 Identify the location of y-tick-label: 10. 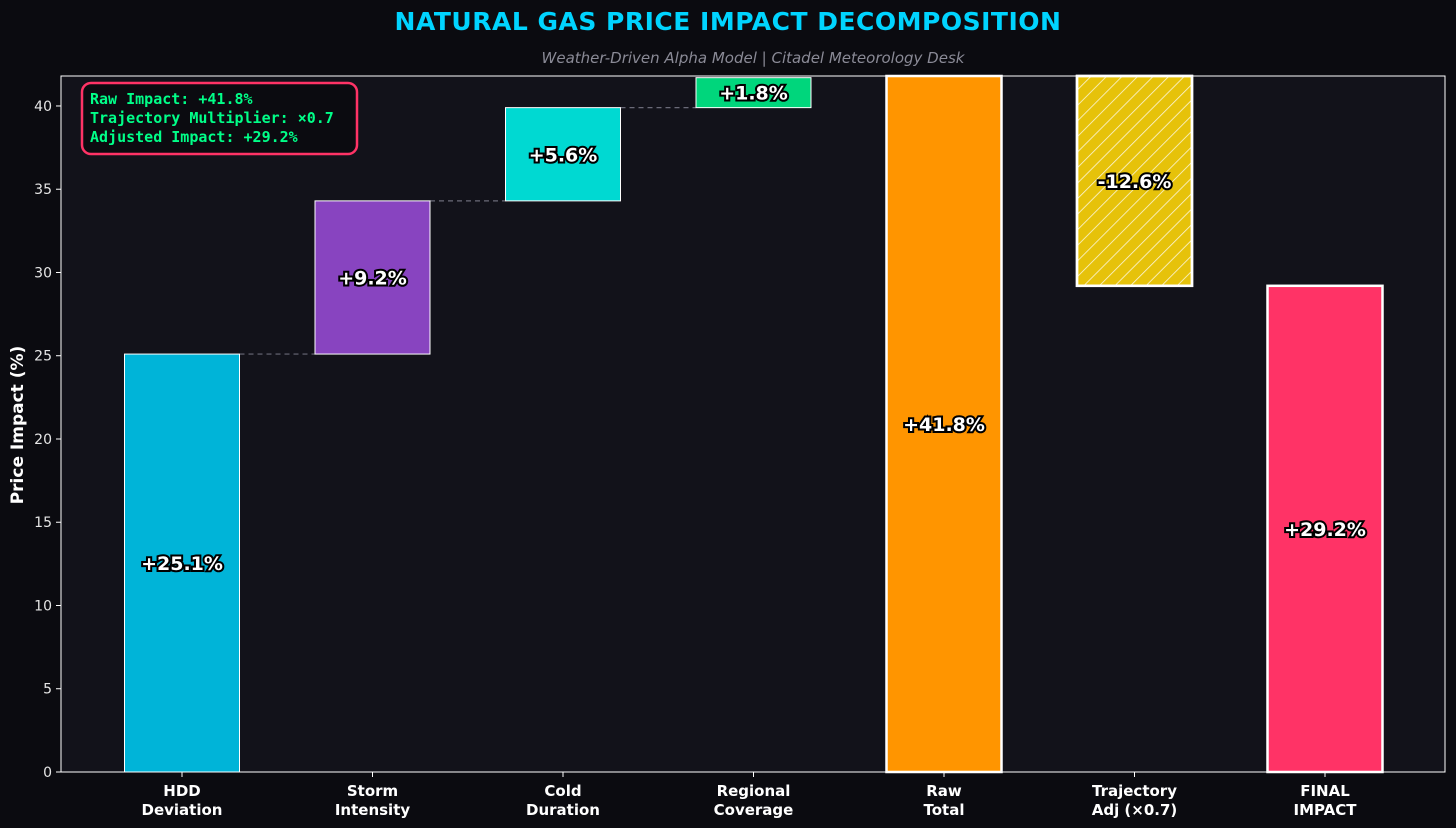
(43, 606).